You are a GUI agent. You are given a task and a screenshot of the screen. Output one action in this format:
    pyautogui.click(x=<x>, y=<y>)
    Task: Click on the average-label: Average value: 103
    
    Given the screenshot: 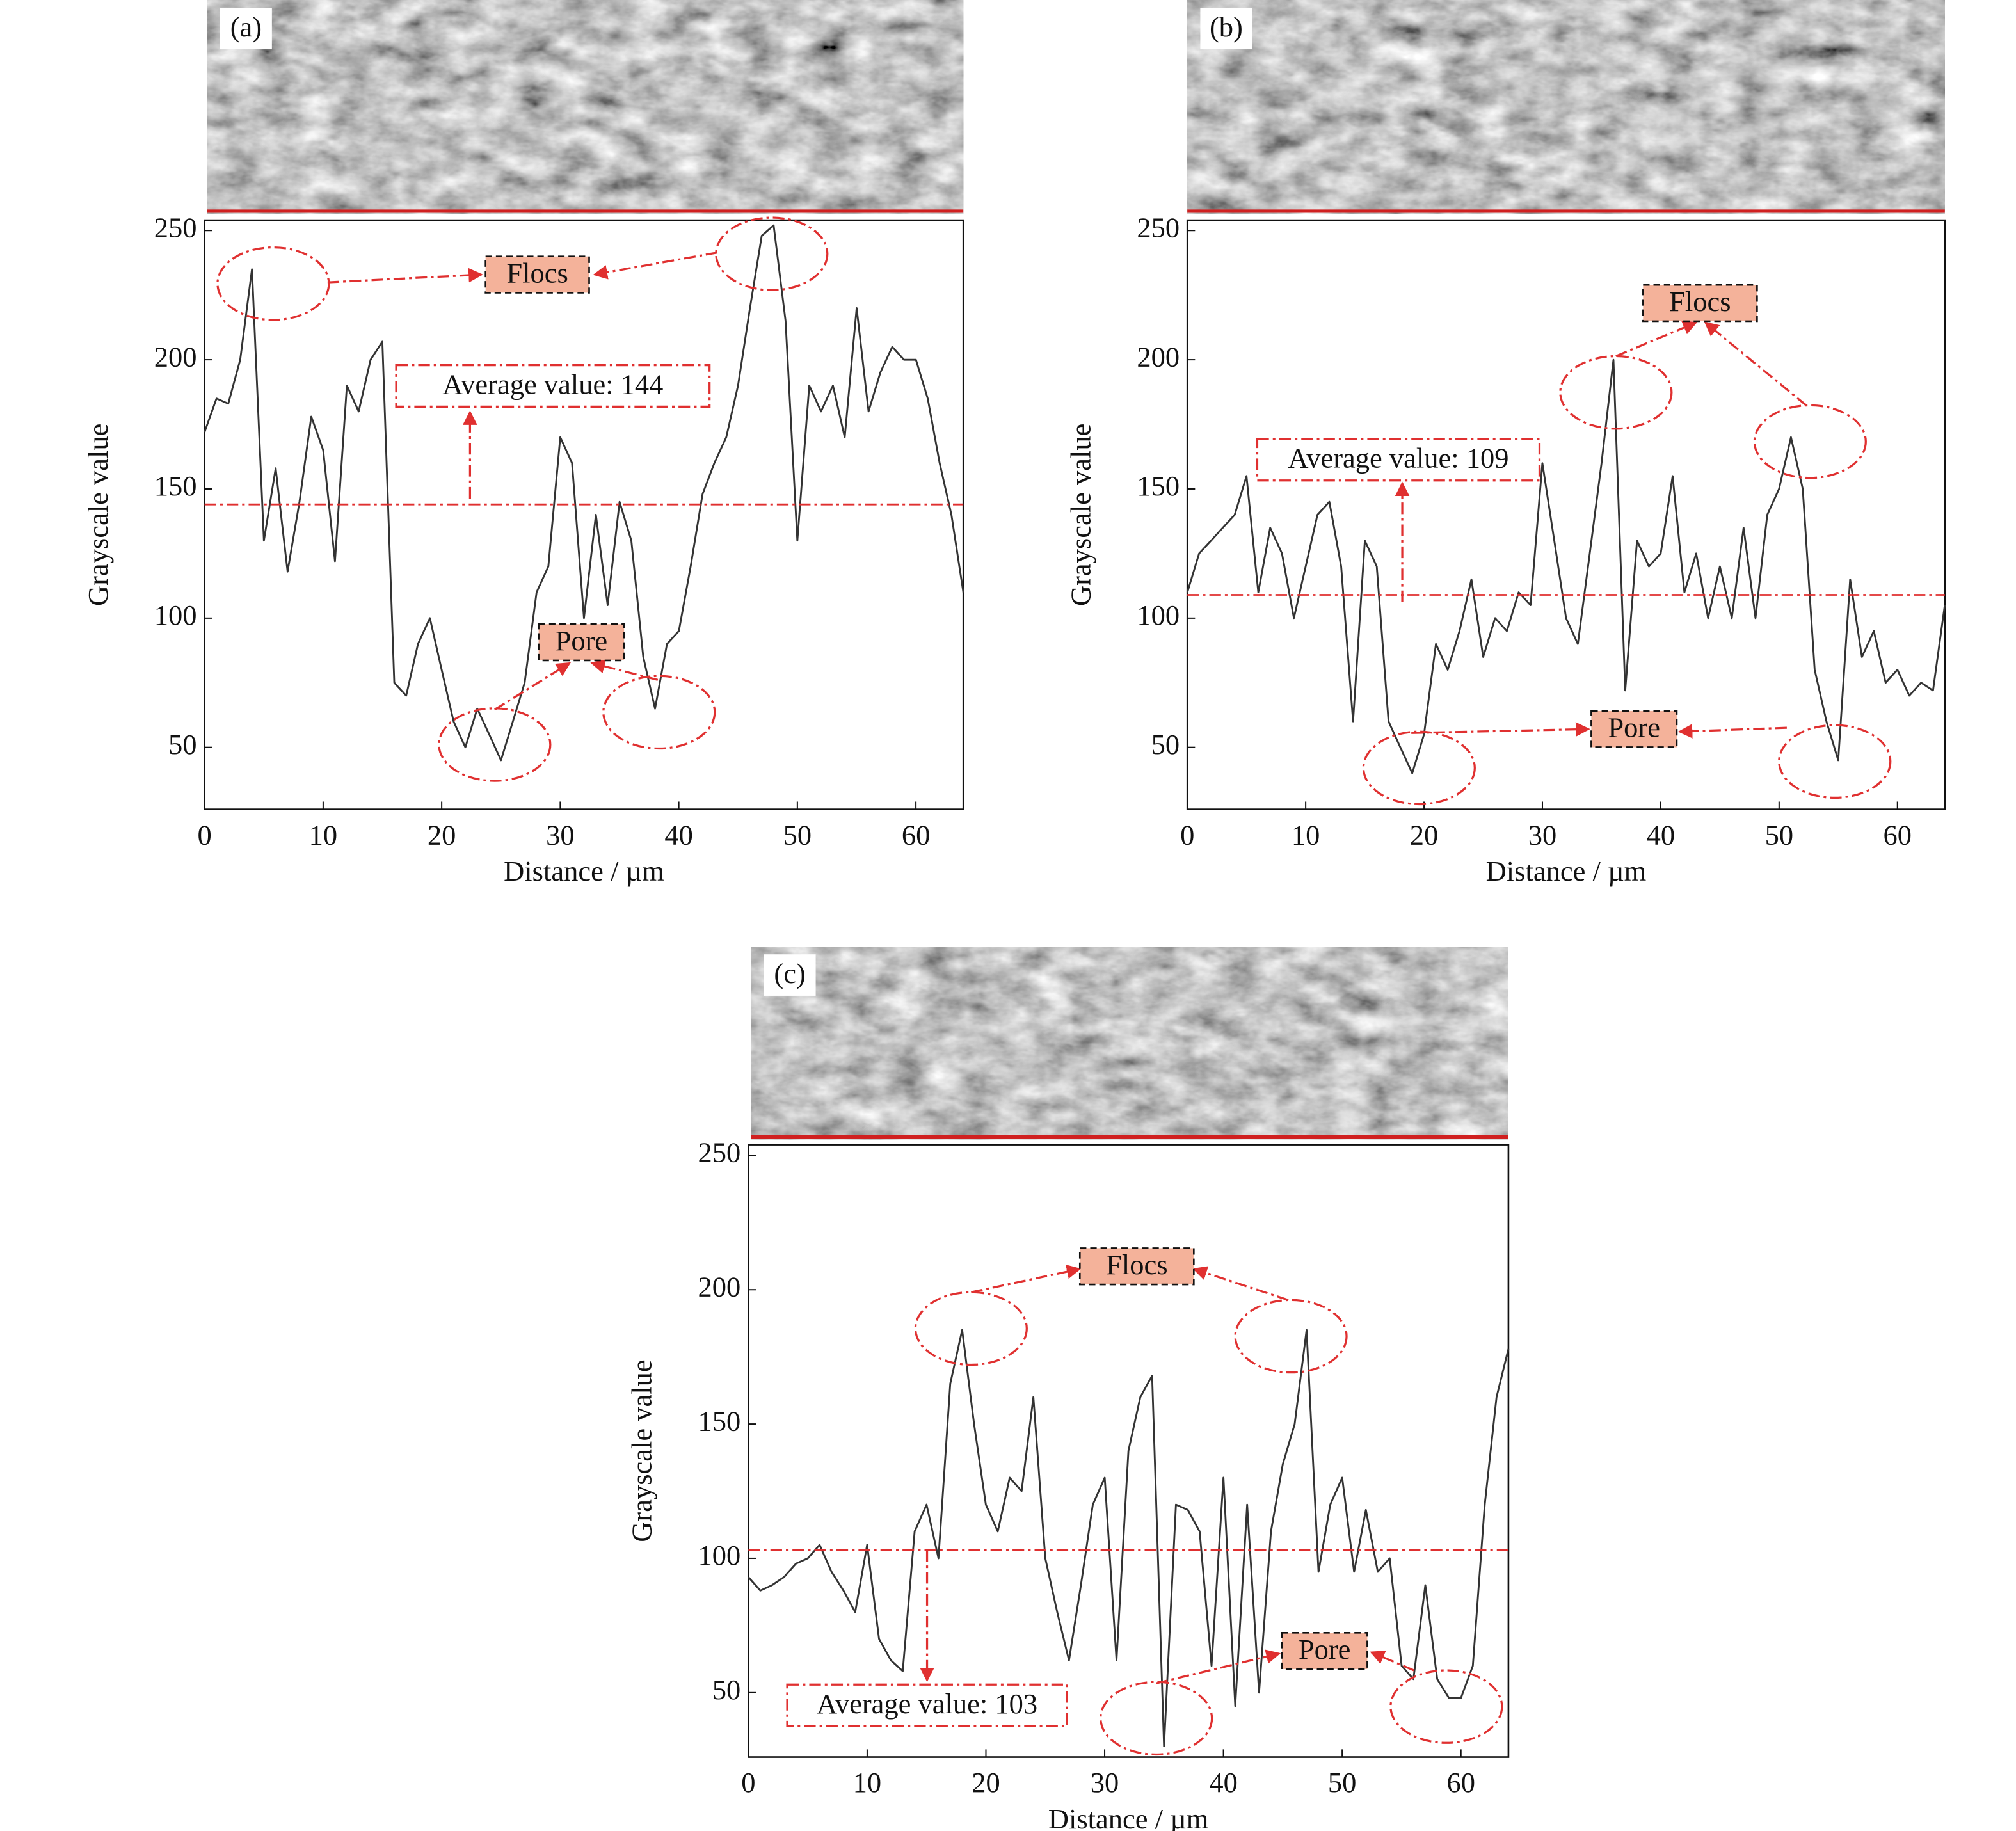 What is the action you would take?
    pyautogui.click(x=927, y=1704)
    